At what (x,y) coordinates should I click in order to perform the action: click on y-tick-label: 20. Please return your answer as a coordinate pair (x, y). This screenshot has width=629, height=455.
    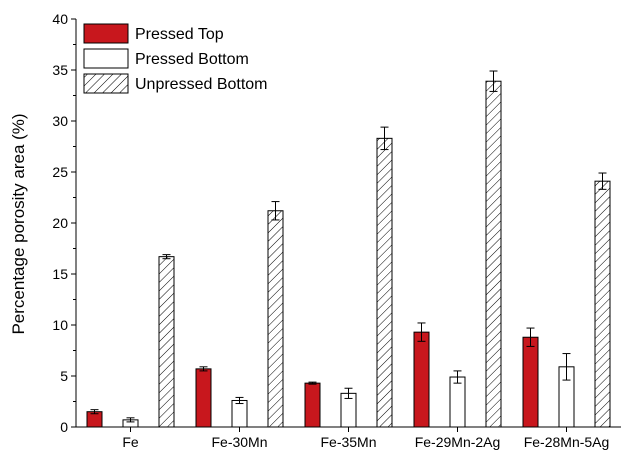
    Looking at the image, I should click on (60, 223).